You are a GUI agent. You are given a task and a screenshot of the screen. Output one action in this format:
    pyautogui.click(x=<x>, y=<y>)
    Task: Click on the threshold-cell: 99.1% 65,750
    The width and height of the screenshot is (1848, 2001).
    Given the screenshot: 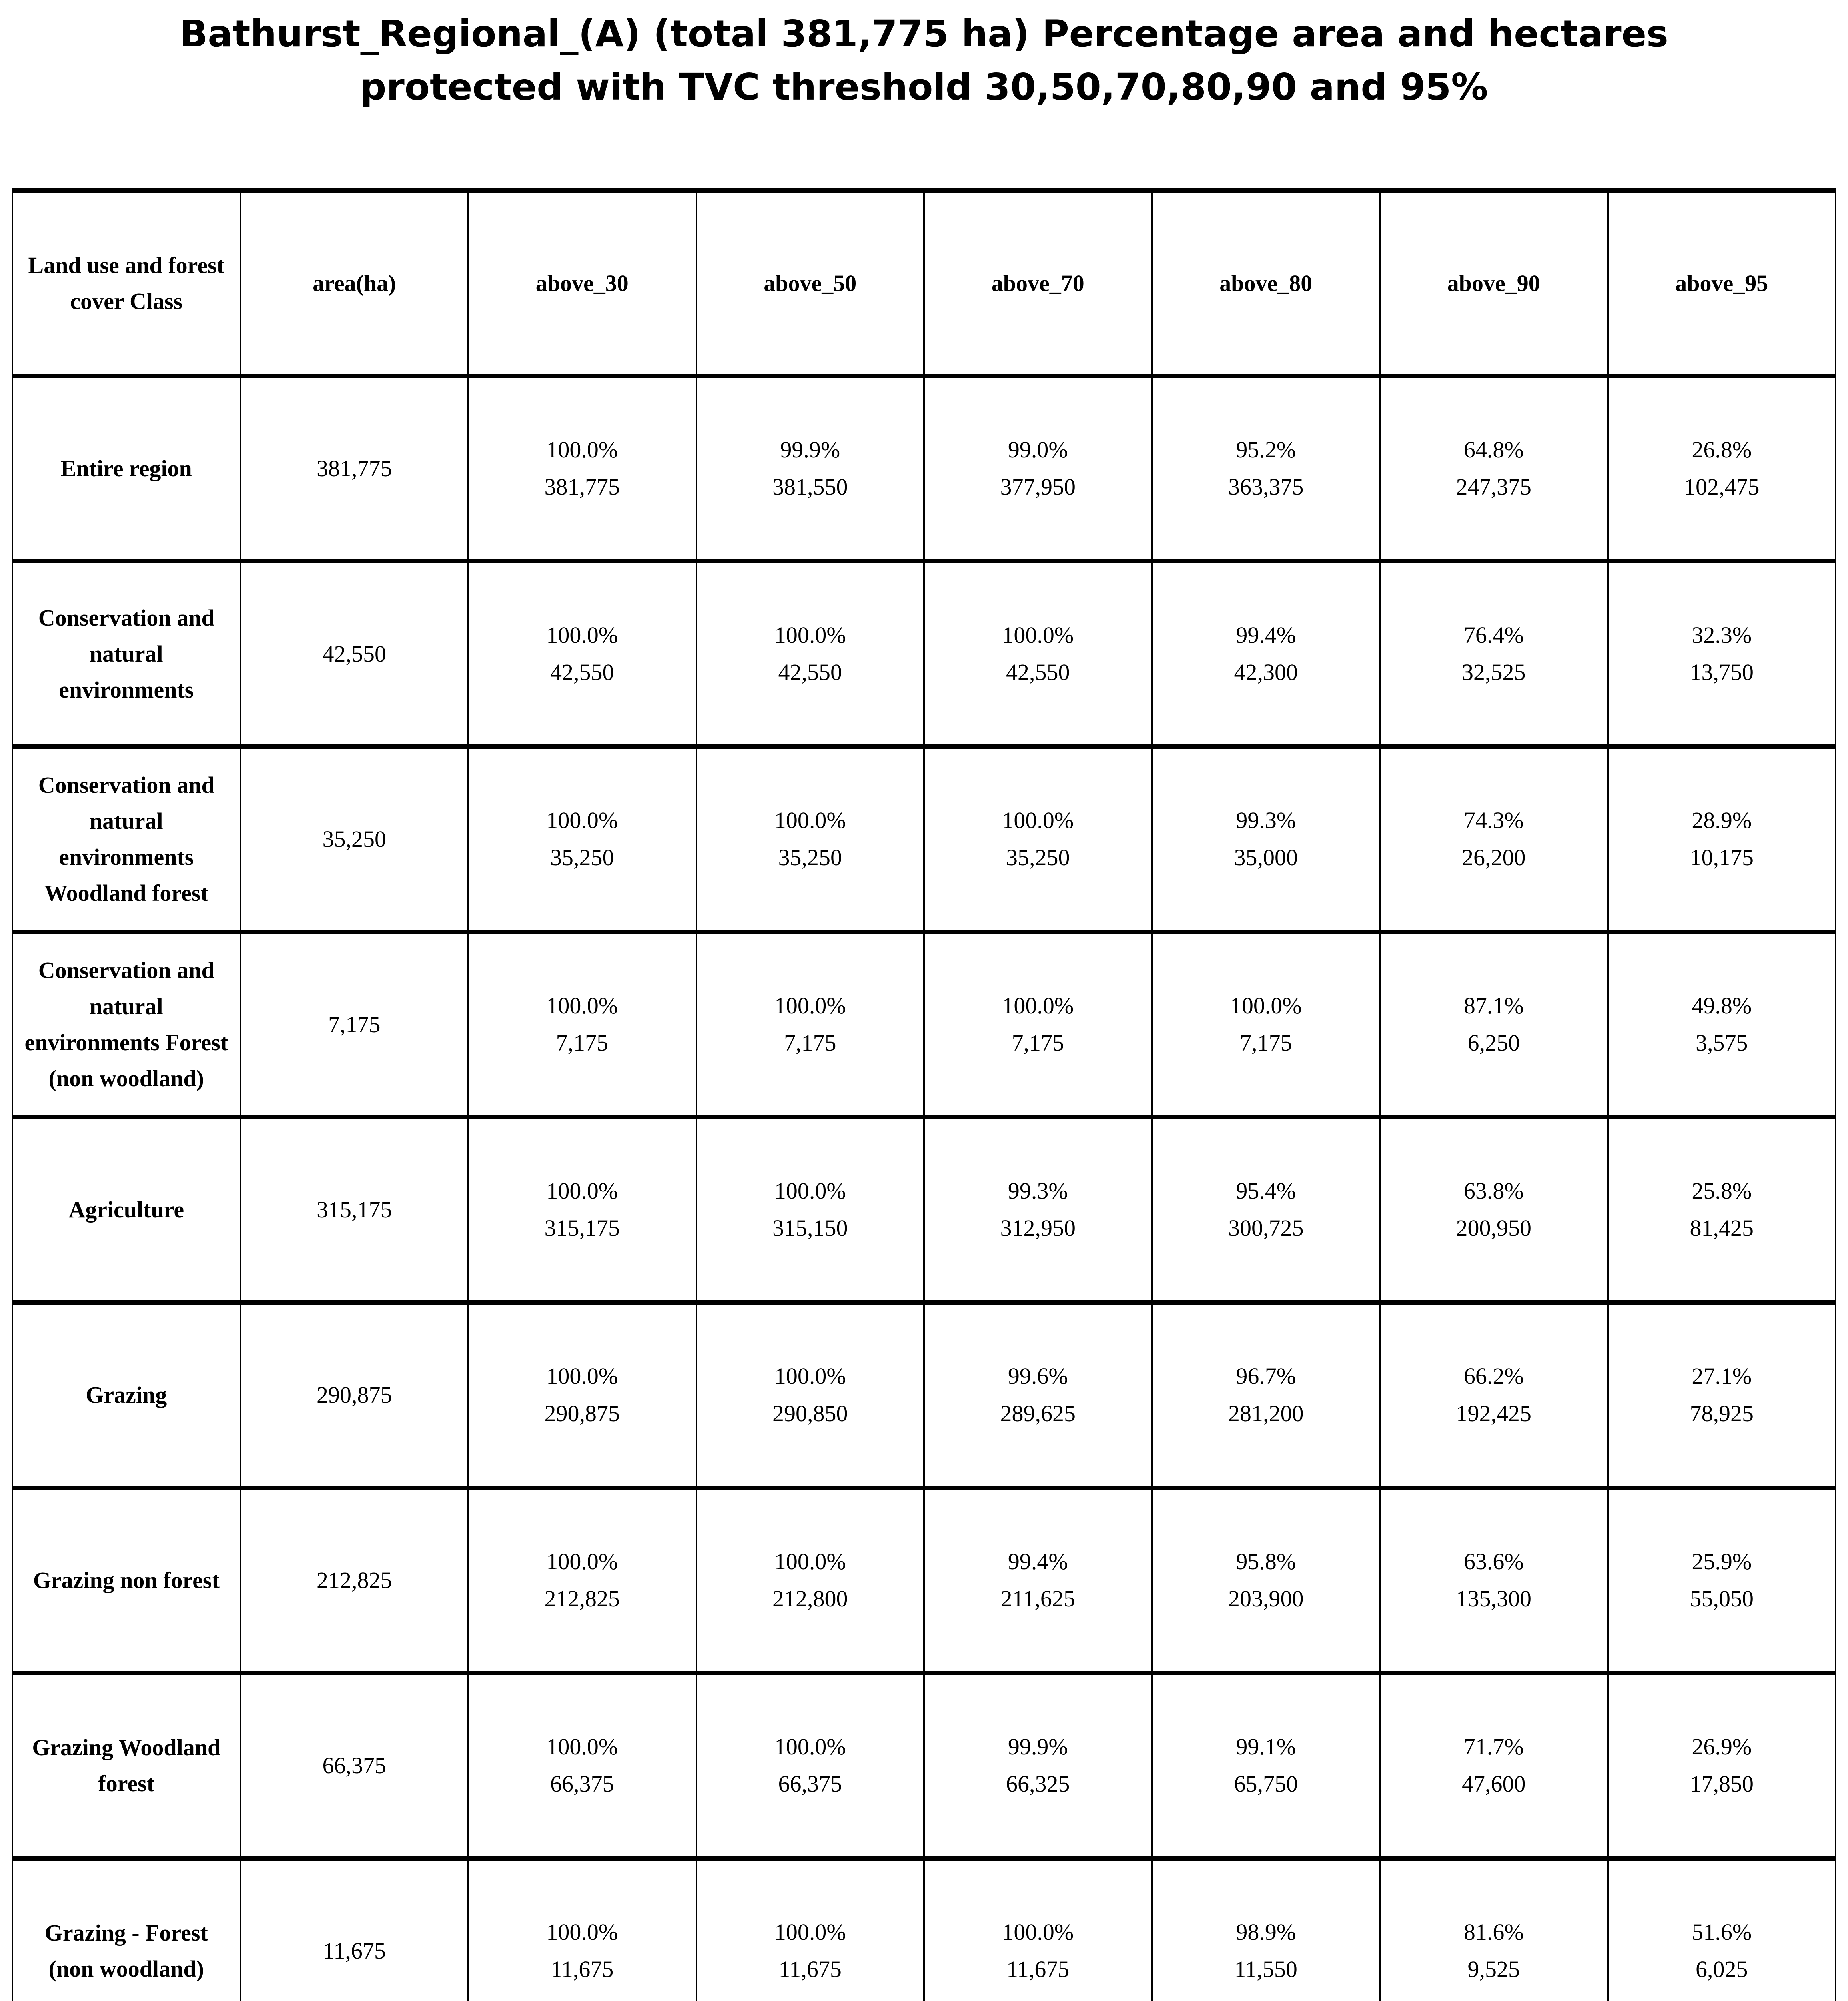 What is the action you would take?
    pyautogui.click(x=1266, y=1765)
    